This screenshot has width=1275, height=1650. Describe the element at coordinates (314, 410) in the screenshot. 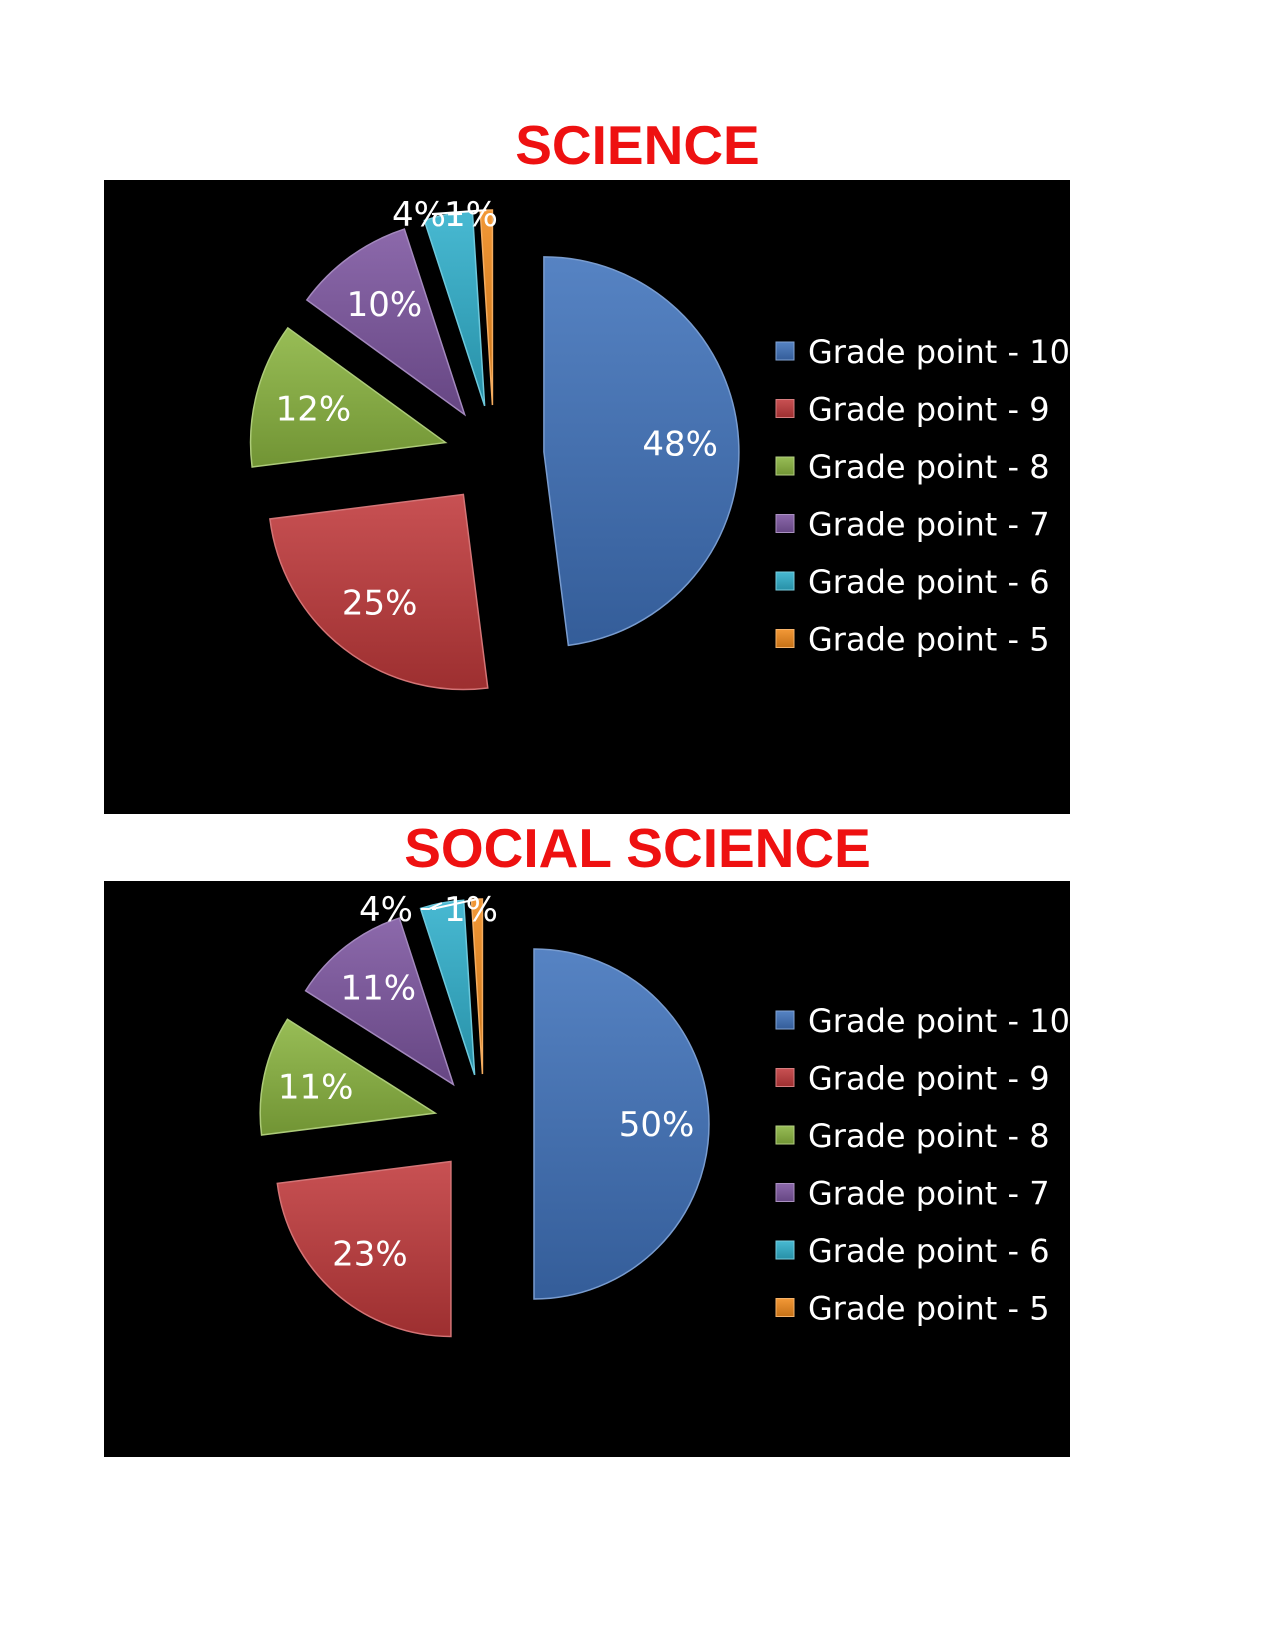

I see `data-label-grade-point-8: 12%` at that location.